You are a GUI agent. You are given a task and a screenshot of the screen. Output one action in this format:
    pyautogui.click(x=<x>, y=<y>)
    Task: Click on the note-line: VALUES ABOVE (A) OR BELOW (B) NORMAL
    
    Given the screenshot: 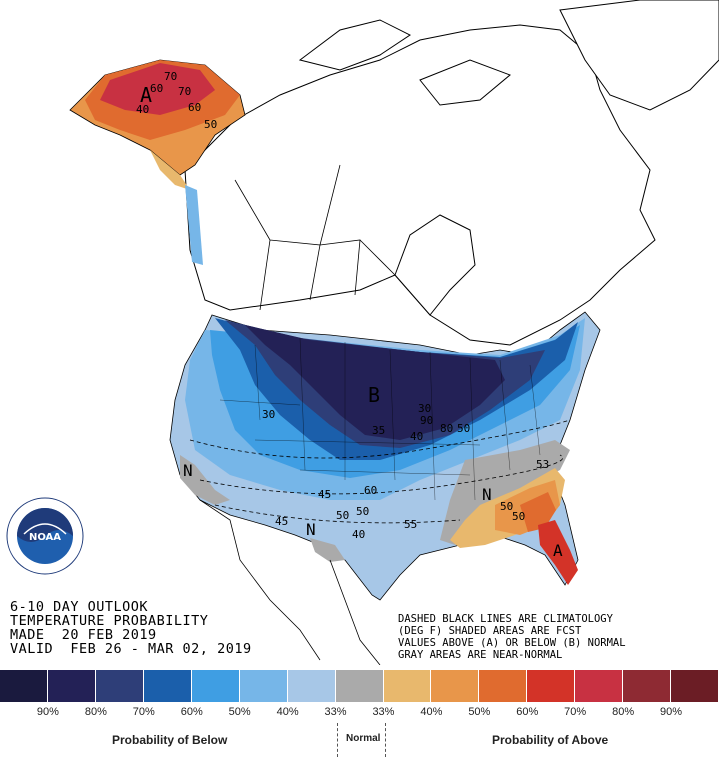 What is the action you would take?
    pyautogui.click(x=512, y=643)
    